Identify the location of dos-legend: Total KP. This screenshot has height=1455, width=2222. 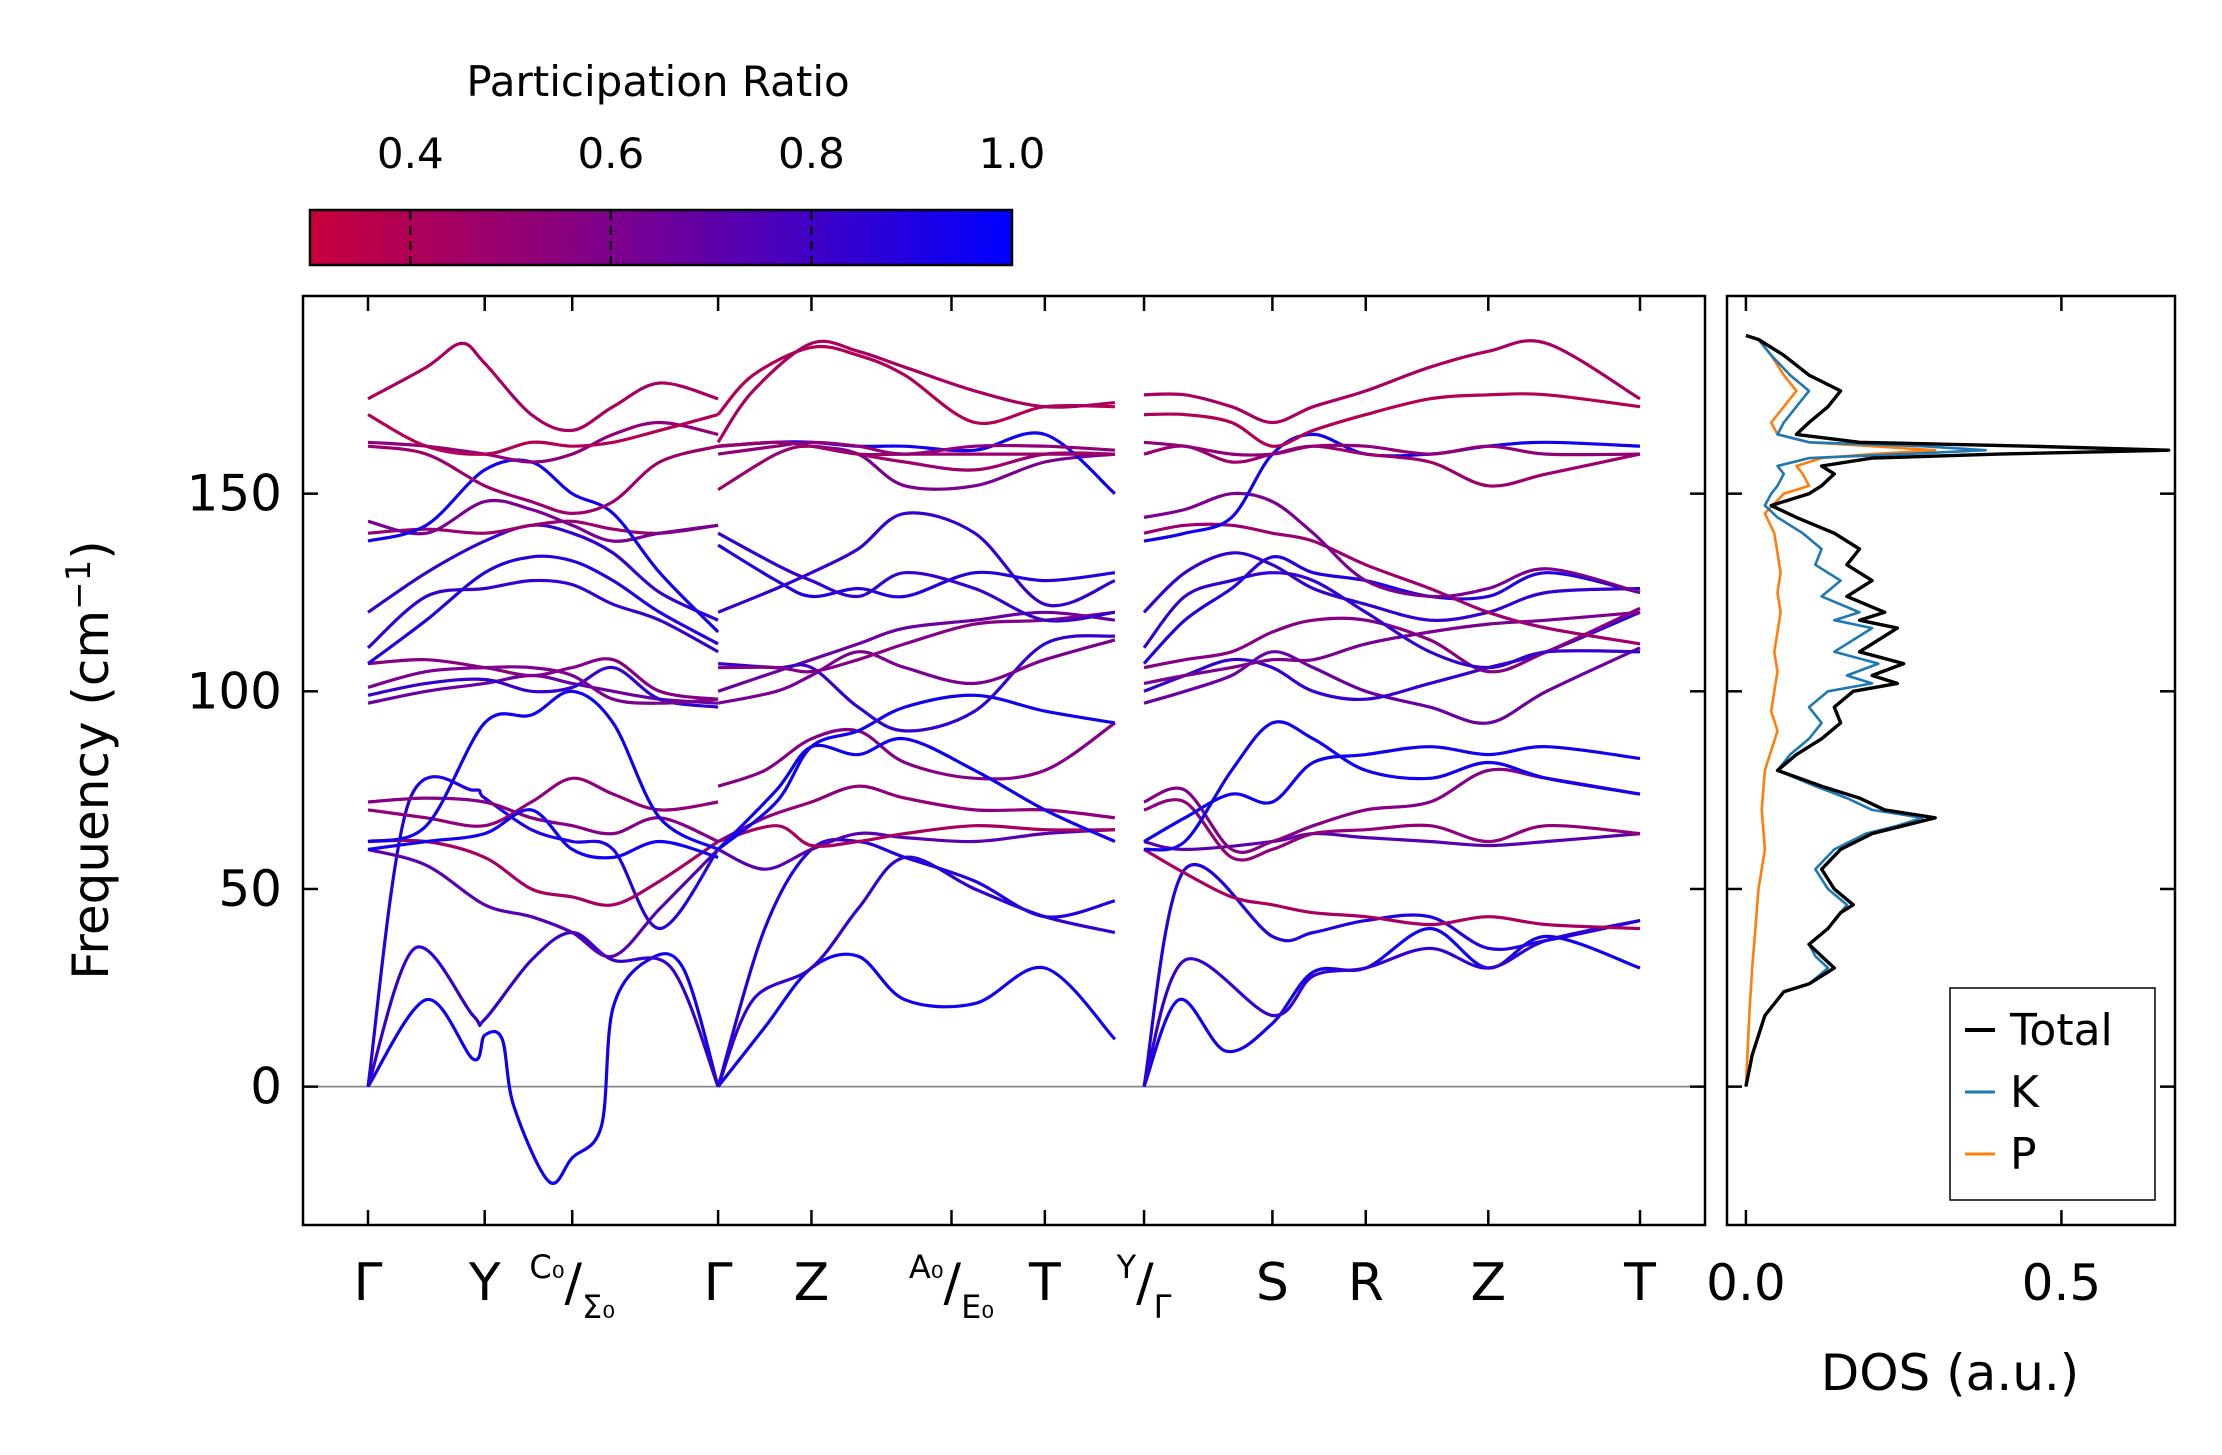
(2052, 1094).